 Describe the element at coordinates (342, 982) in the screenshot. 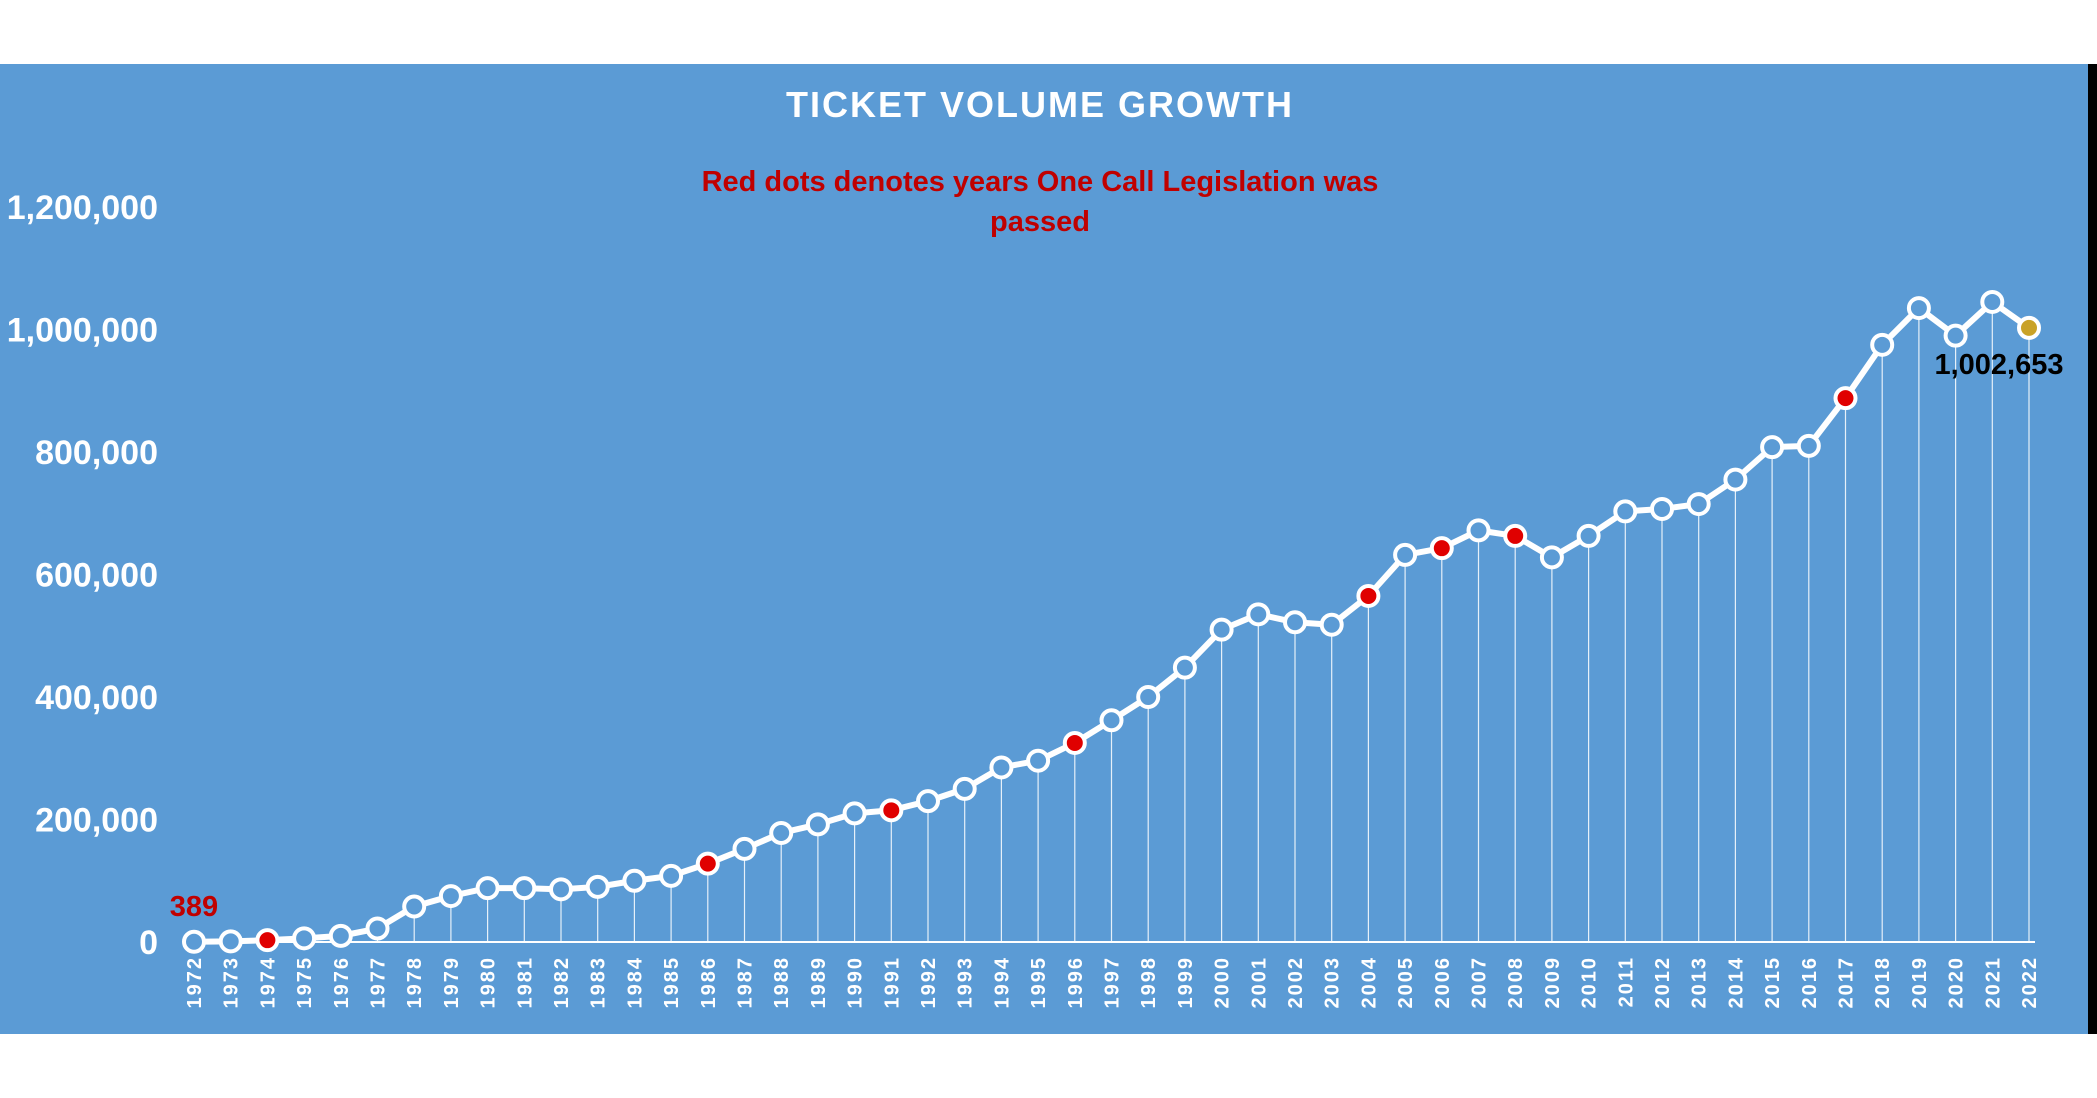

I see `x-tick-label: 1976` at that location.